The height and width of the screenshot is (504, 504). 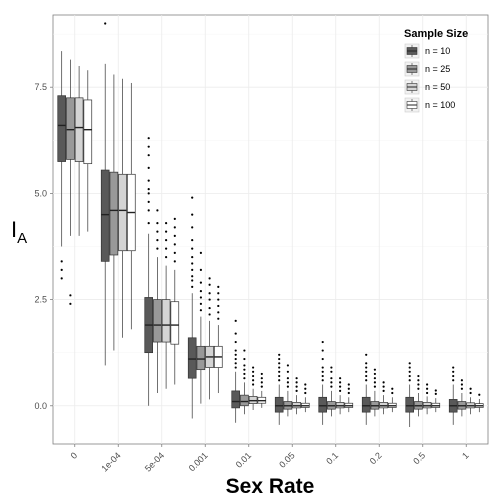 What do you see at coordinates (154, 461) in the screenshot?
I see `x-tick-label: 5e-04` at bounding box center [154, 461].